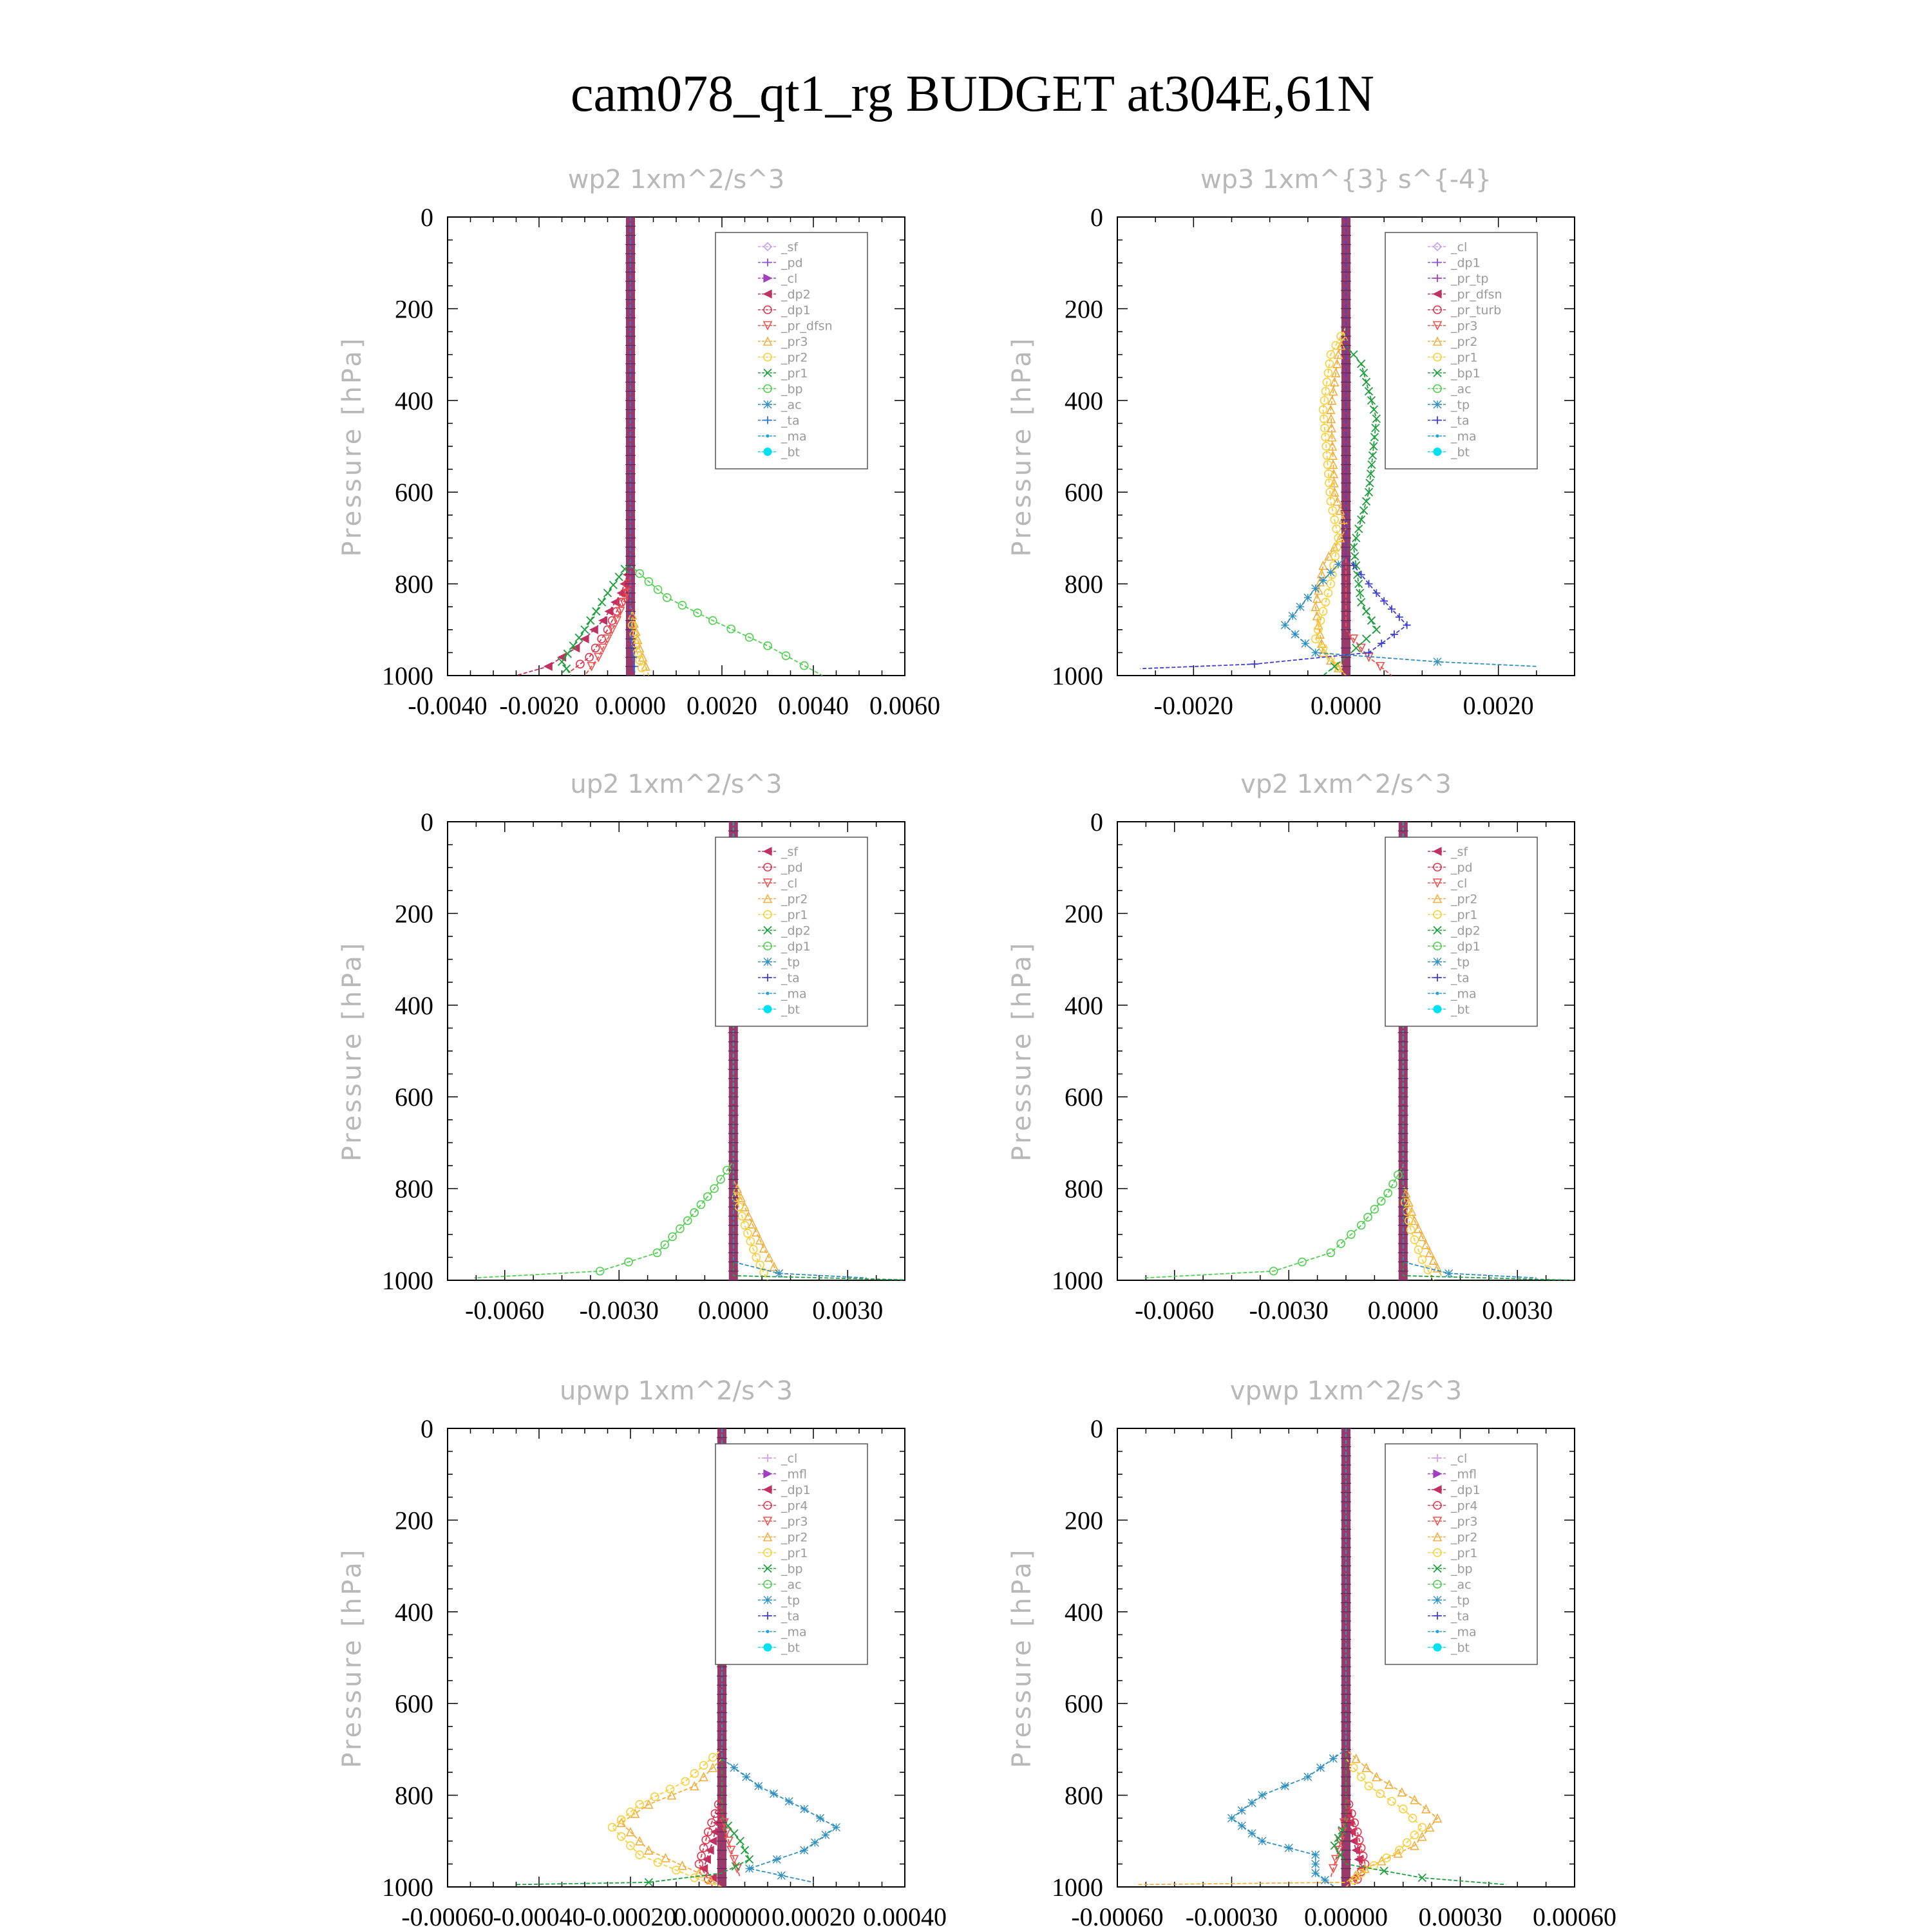 The height and width of the screenshot is (1932, 1932). I want to click on legend-item: _pr1, so click(783, 915).